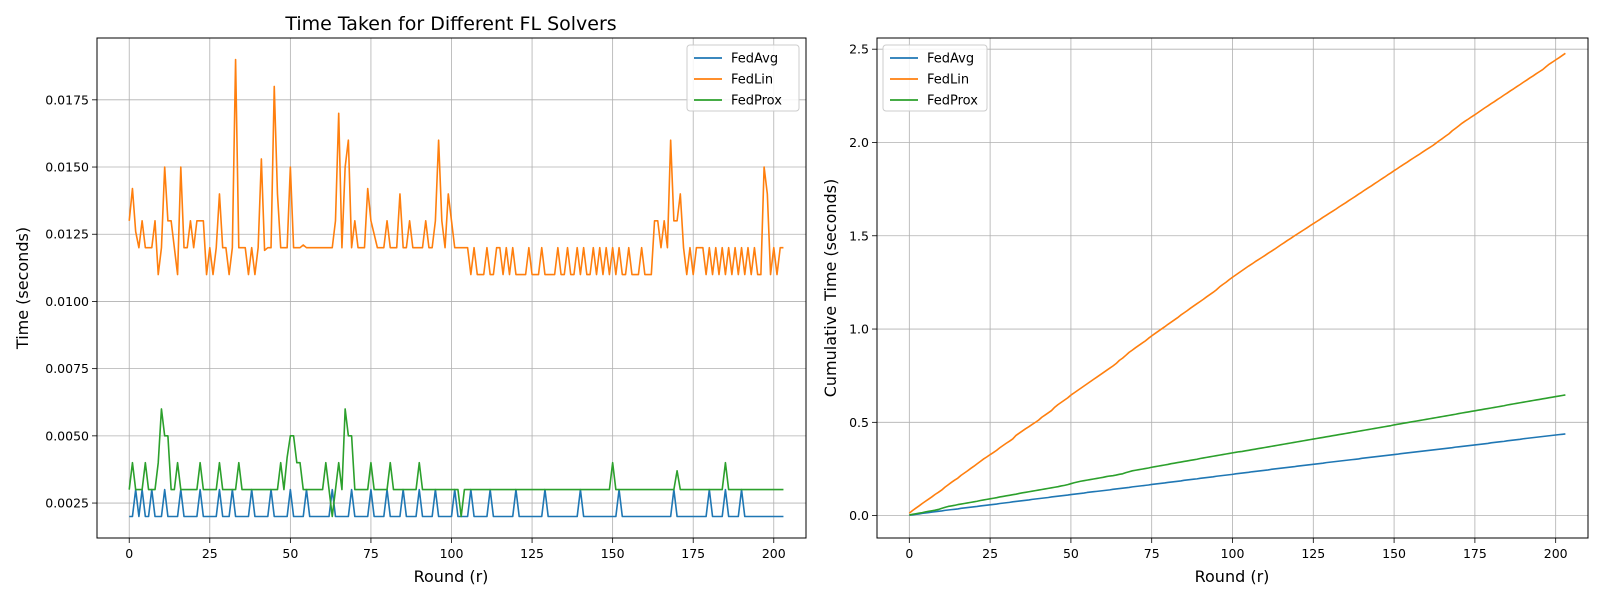  What do you see at coordinates (859, 49) in the screenshot?
I see `y-tick-label: 2.5` at bounding box center [859, 49].